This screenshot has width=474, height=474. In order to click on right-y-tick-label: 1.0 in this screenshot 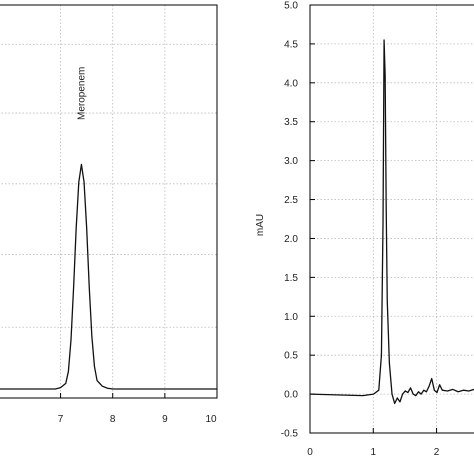, I will do `click(291, 317)`.